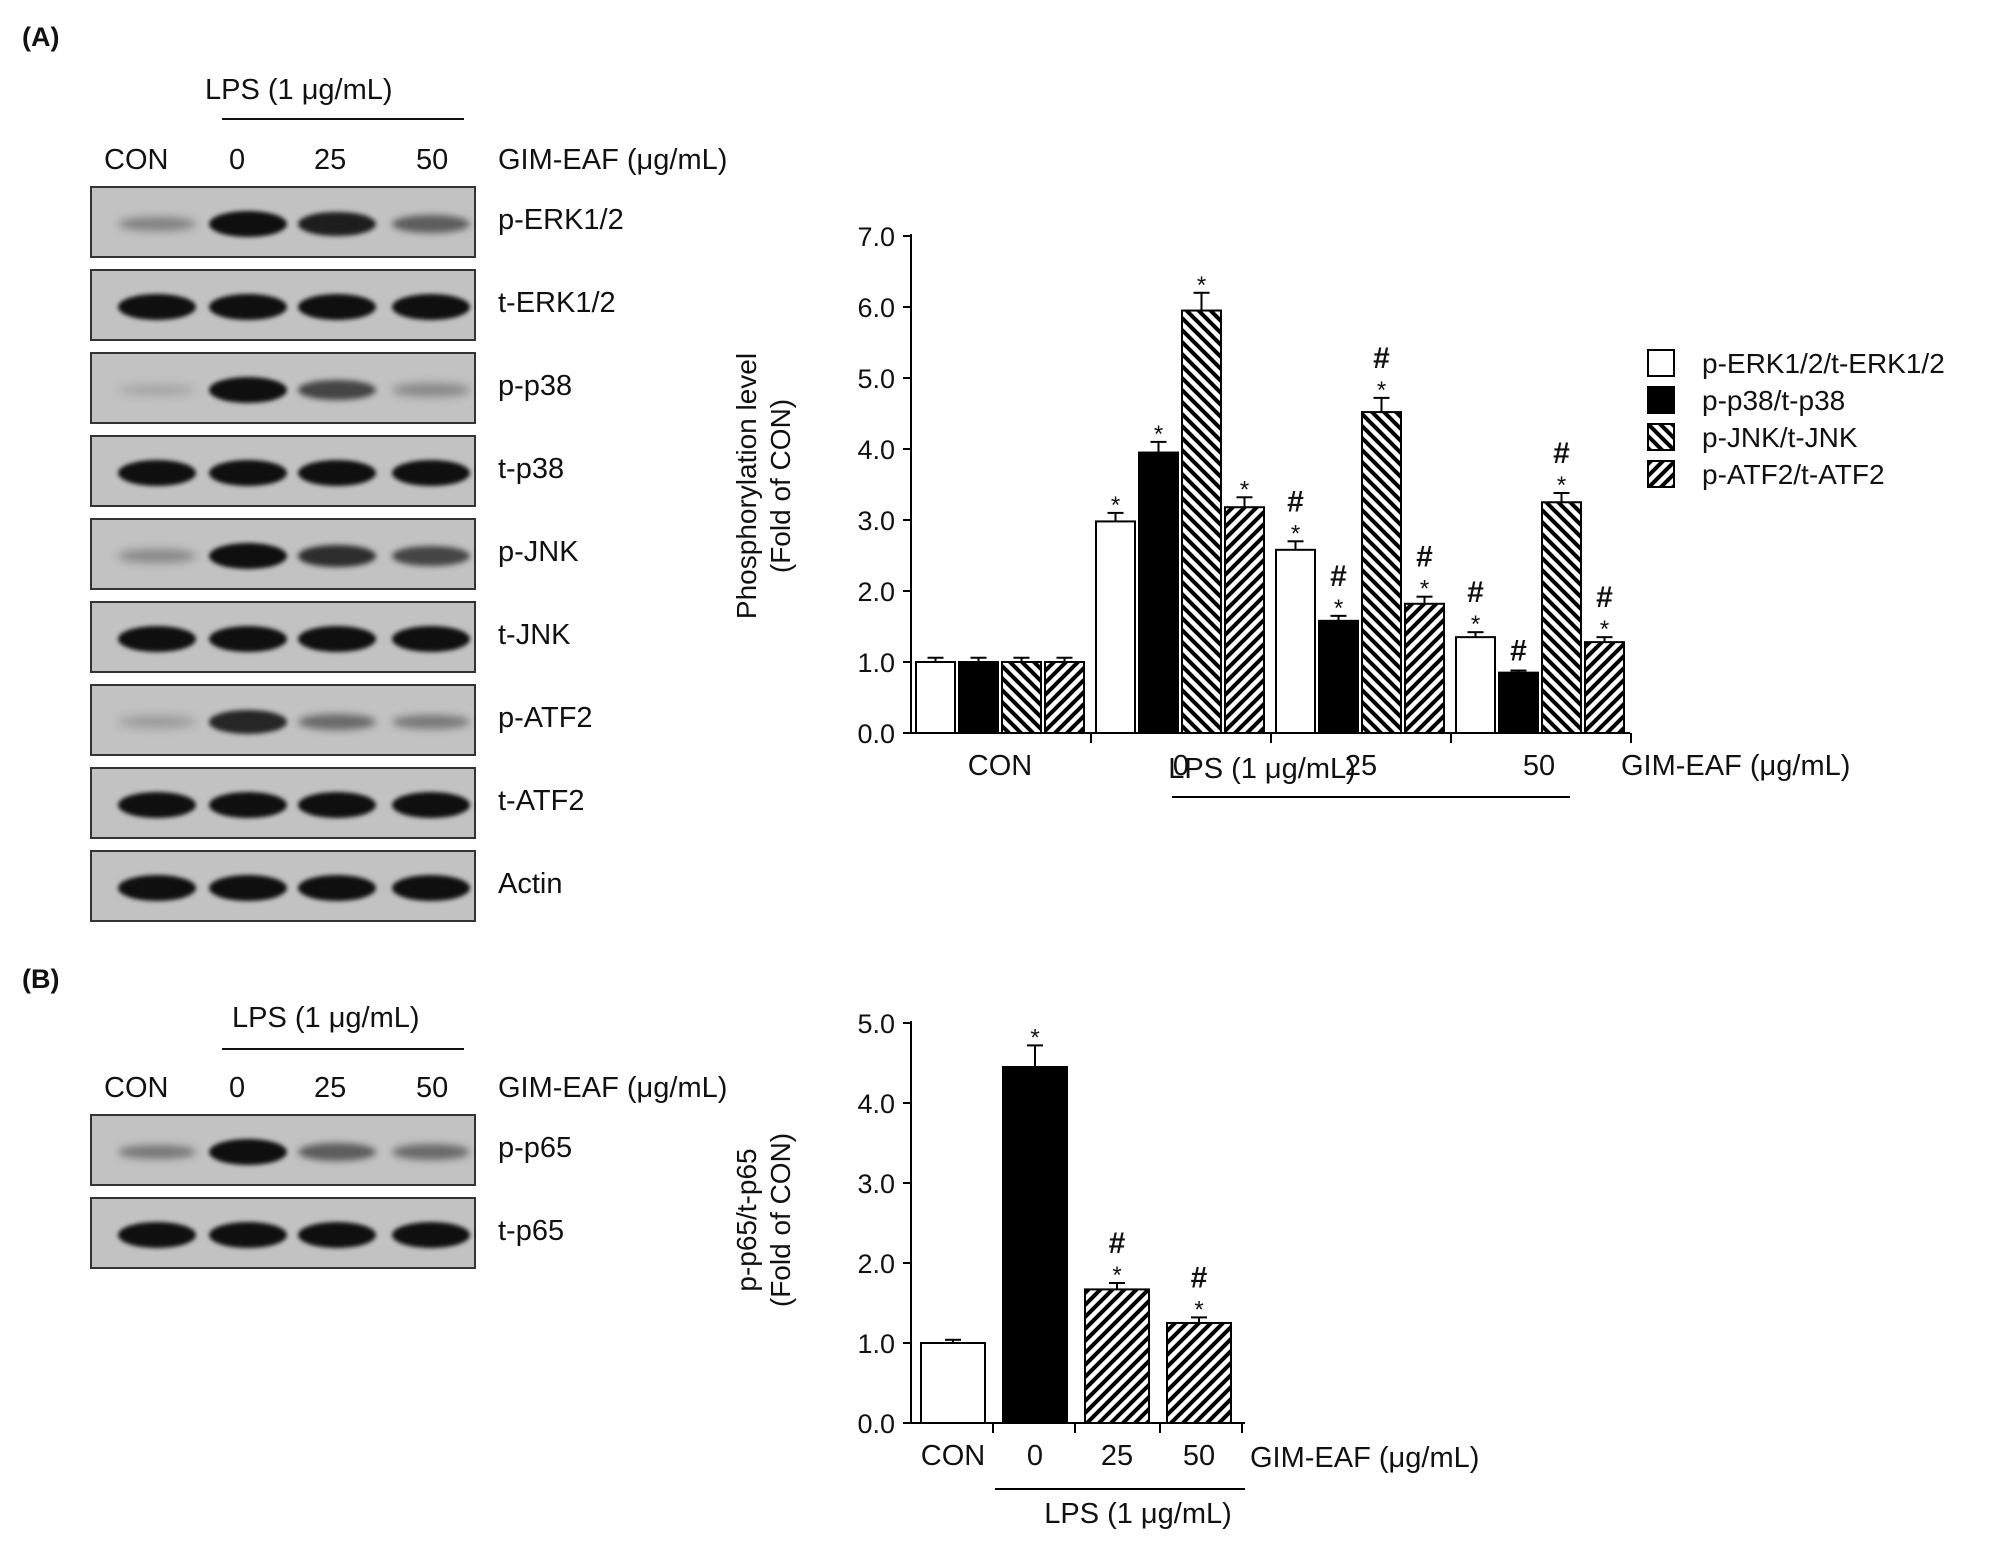  Describe the element at coordinates (978, 697) in the screenshot. I see `bar-p-p38-t-p38-con` at that location.